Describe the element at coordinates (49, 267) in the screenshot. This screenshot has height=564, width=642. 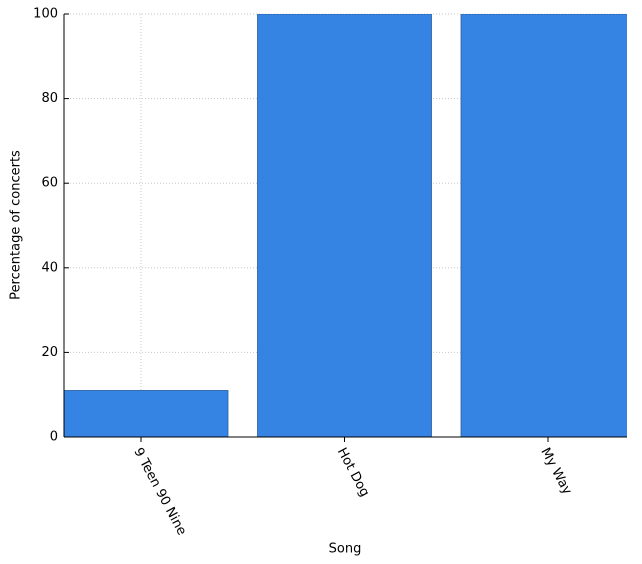
I see `y-tick-label: 40` at that location.